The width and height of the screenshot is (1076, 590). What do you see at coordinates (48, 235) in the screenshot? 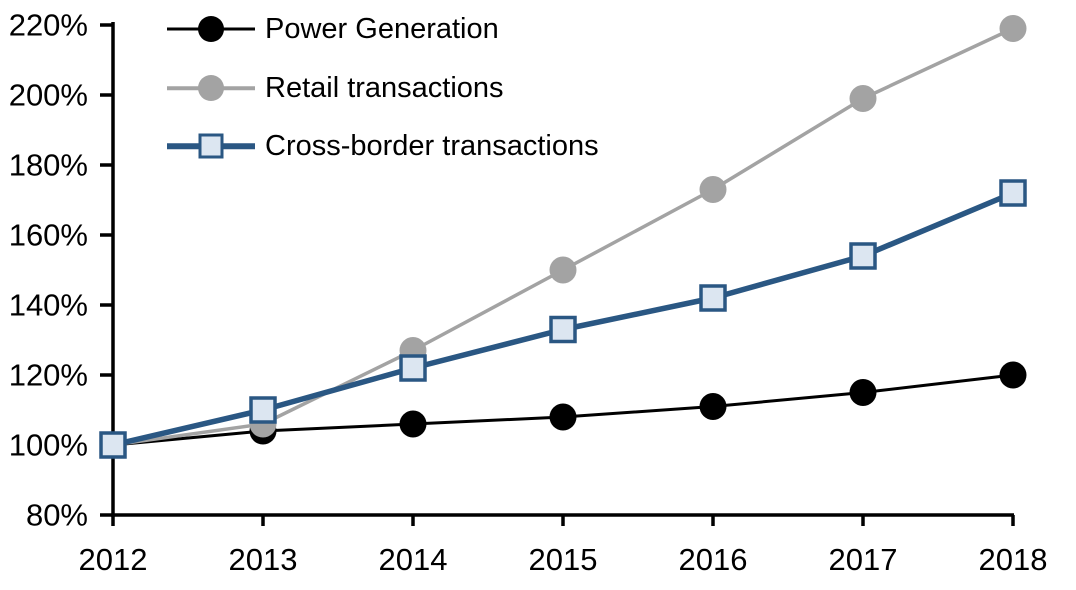
I see `y-tick-label: 160%` at bounding box center [48, 235].